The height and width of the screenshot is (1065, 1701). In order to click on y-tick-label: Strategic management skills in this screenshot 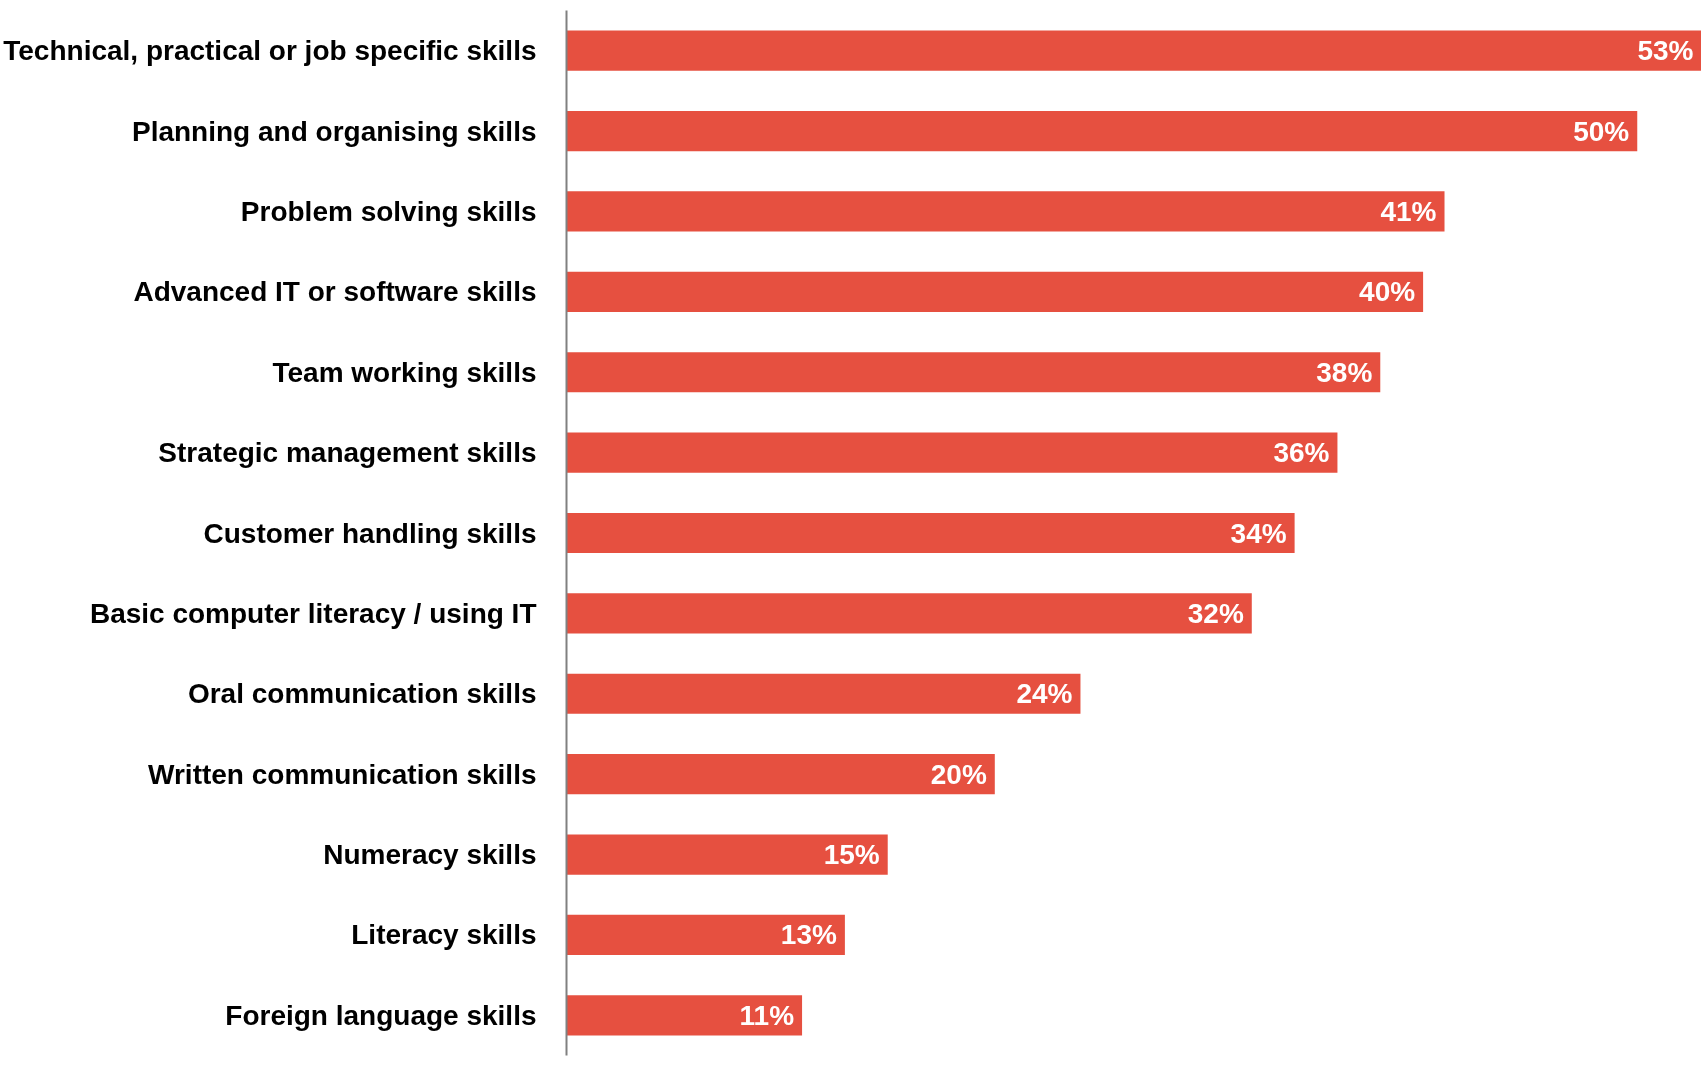, I will do `click(347, 453)`.